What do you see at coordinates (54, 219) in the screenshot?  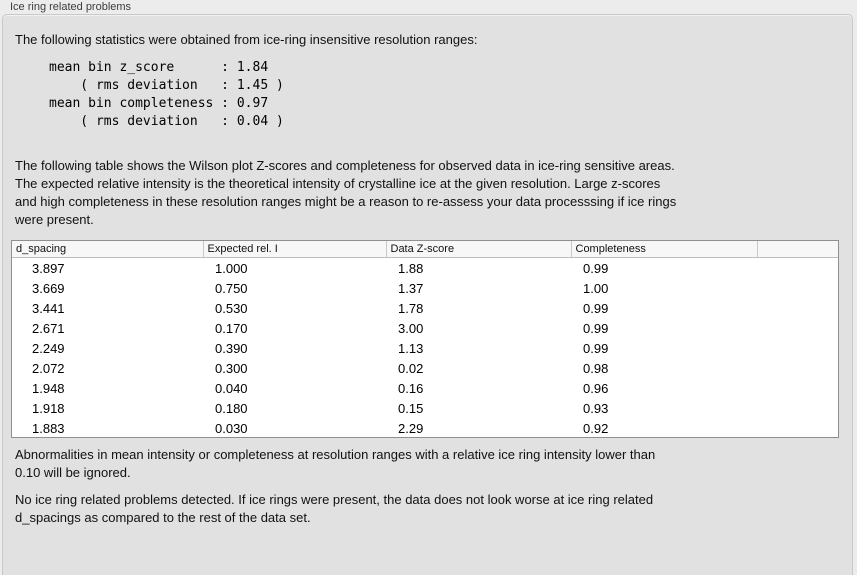 I see `text-line: were present.` at bounding box center [54, 219].